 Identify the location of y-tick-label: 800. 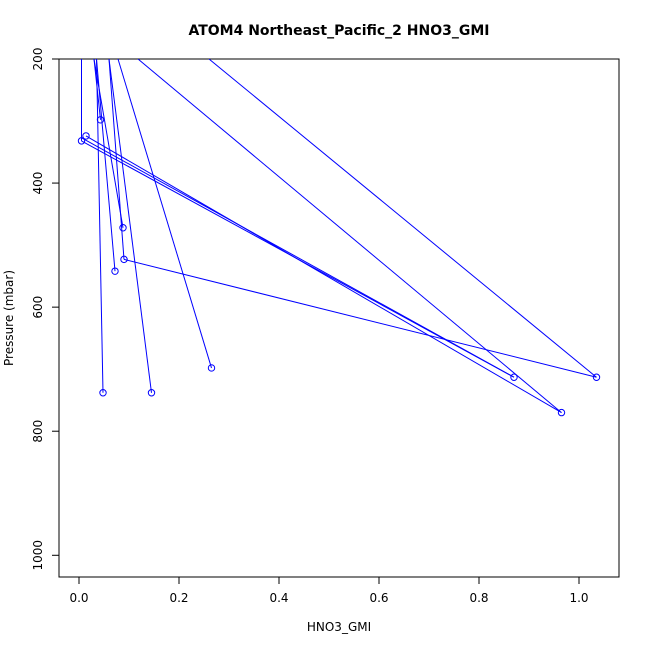
(38, 431).